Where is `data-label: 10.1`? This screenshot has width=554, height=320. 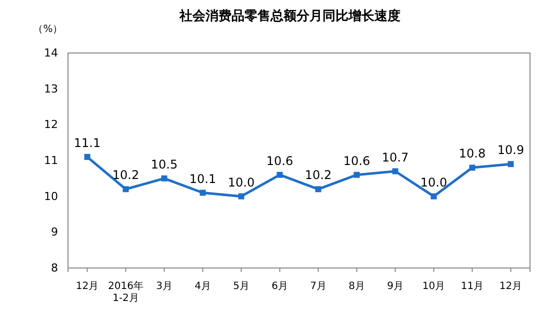
data-label: 10.1 is located at coordinates (202, 179).